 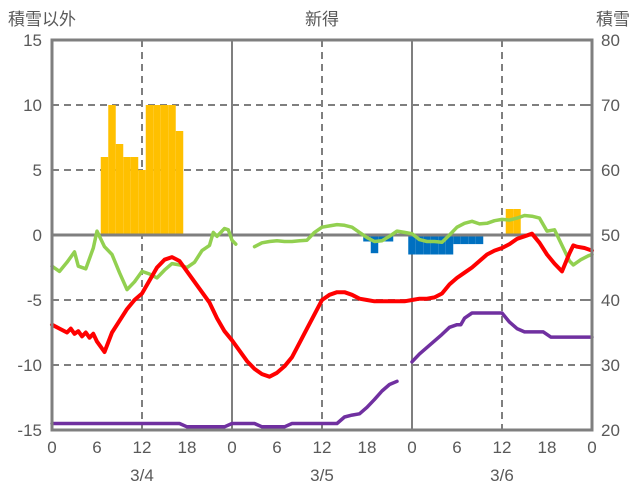 I want to click on left-tick-label: 0, so click(x=37, y=235).